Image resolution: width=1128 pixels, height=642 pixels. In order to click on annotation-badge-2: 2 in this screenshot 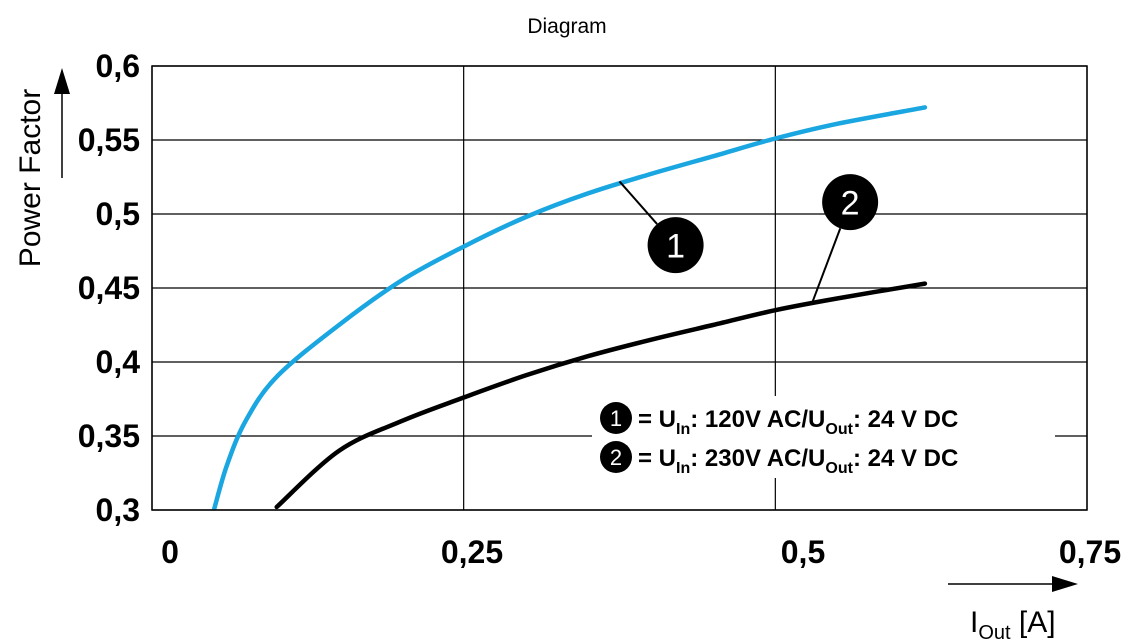, I will do `click(850, 202)`.